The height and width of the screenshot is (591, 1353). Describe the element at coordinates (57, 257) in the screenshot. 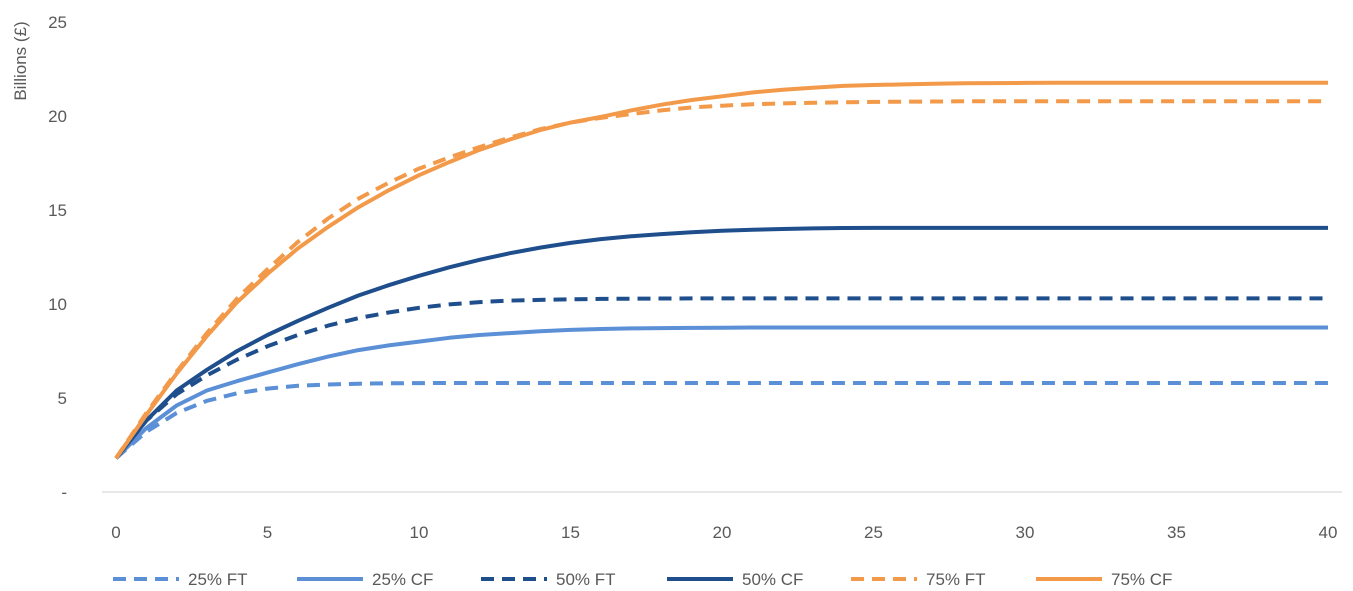

I see `y-tick-labels: - 5 10 15 20 25` at that location.